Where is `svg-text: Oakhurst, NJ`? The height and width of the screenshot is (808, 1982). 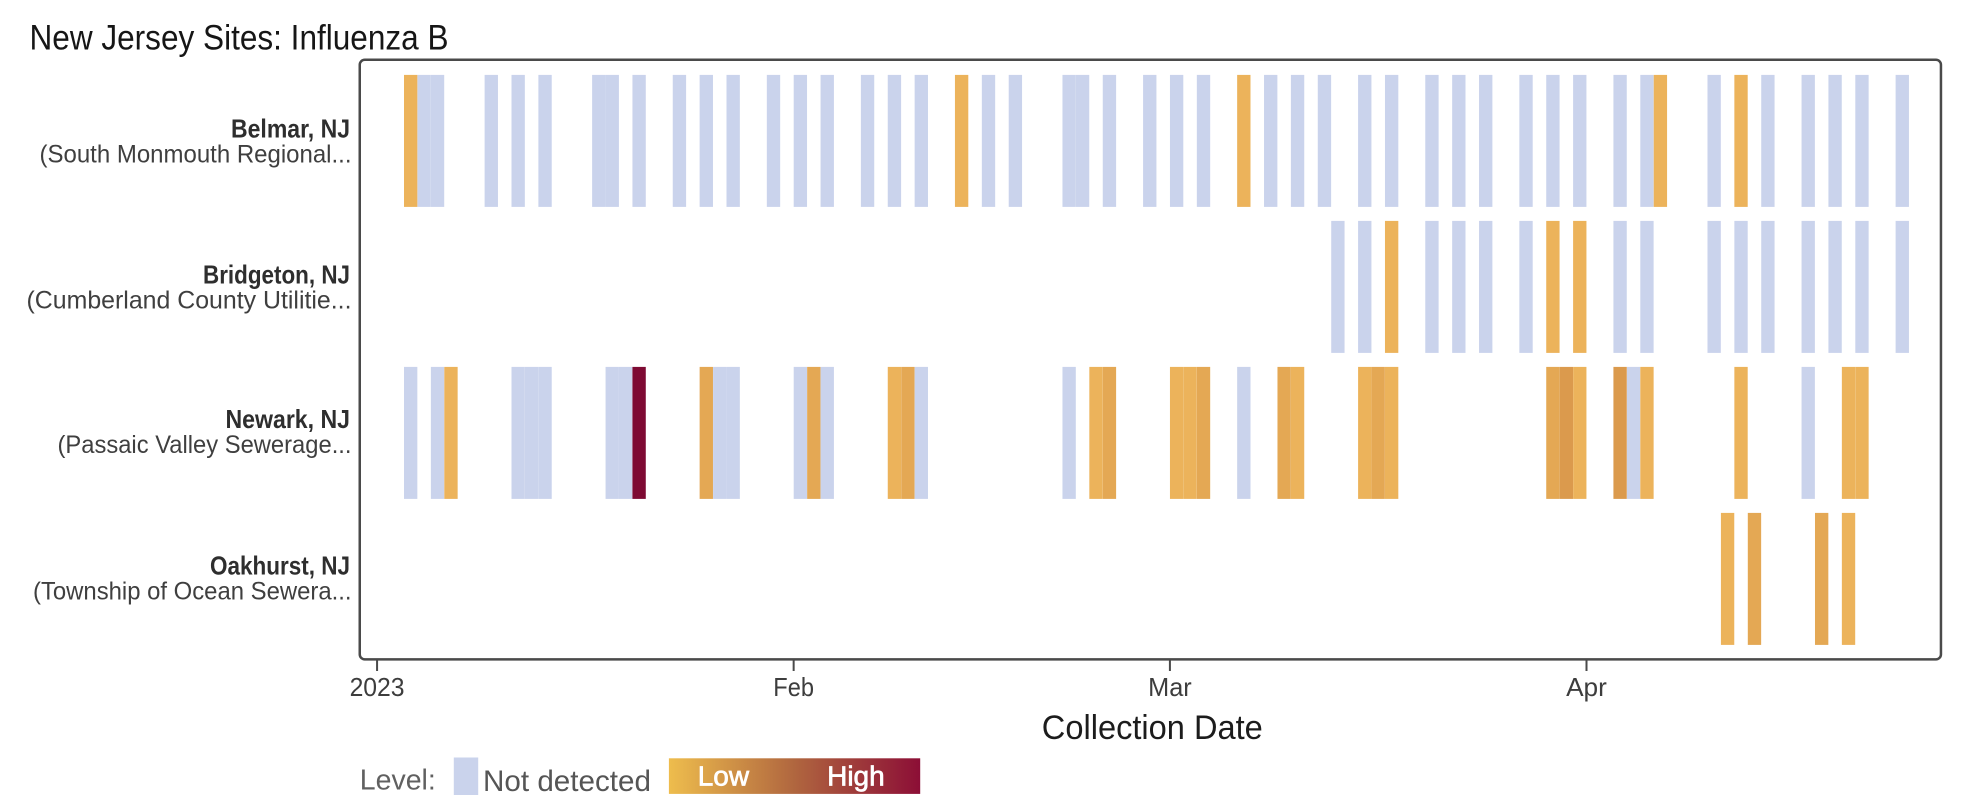 svg-text: Oakhurst, NJ is located at coordinates (280, 566).